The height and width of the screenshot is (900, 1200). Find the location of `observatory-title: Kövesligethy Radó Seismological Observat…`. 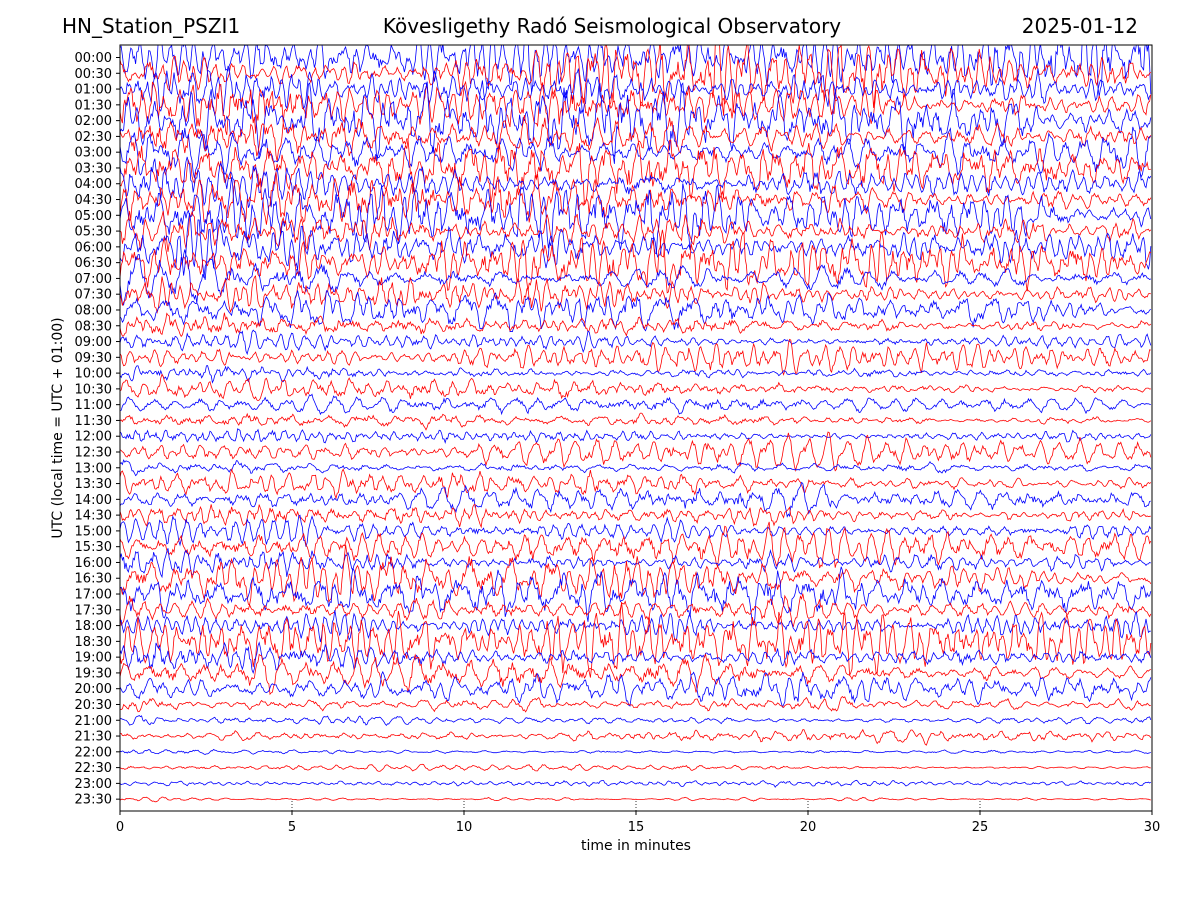

observatory-title: Kövesligethy Radó Seismological Observat… is located at coordinates (612, 26).